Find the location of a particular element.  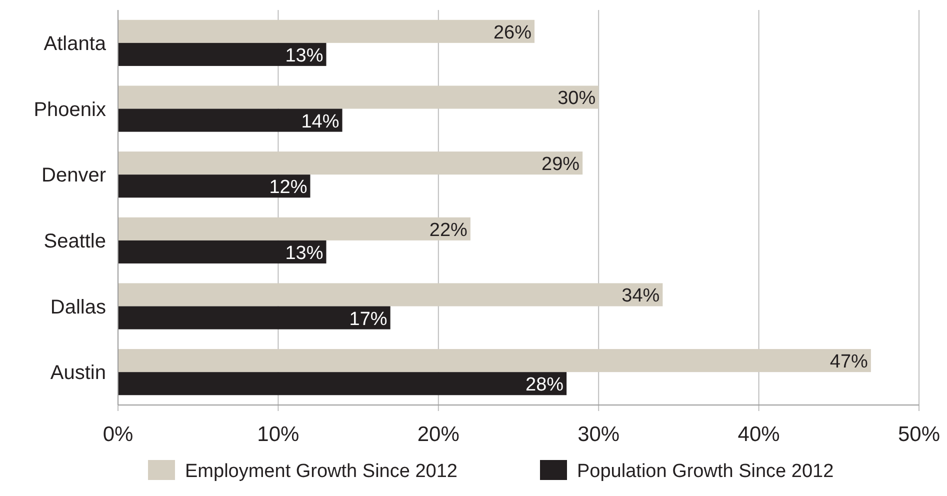

y-tick-label: Atlanta is located at coordinates (75, 43).